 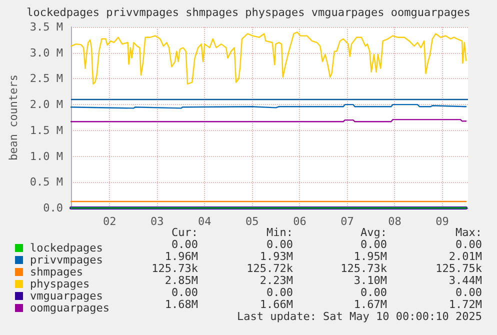 What do you see at coordinates (47, 53) in the screenshot?
I see `y-tick-label: 3.0 M` at bounding box center [47, 53].